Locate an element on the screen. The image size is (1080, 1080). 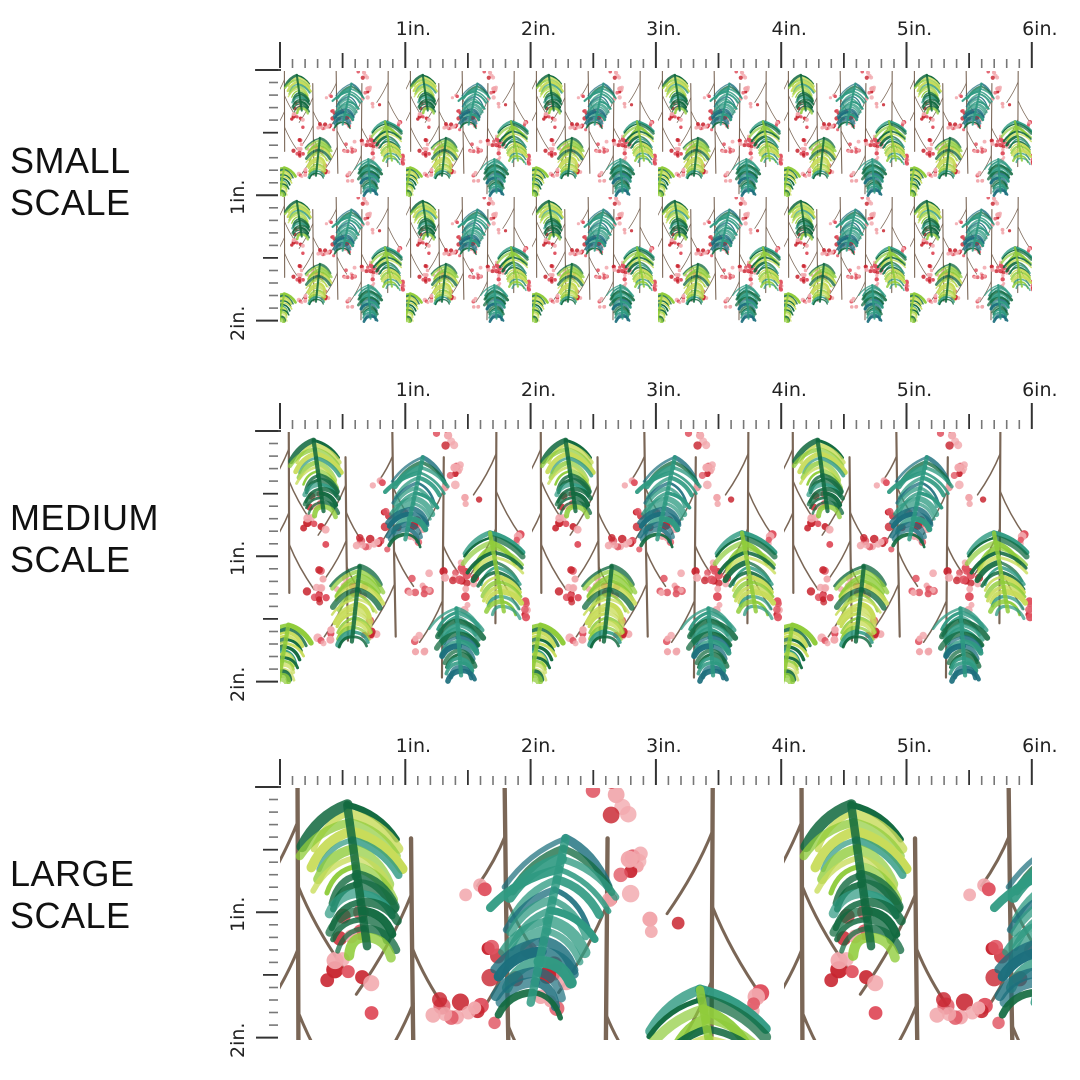
scale-label-small: SMALL SCALE is located at coordinates (70, 182).